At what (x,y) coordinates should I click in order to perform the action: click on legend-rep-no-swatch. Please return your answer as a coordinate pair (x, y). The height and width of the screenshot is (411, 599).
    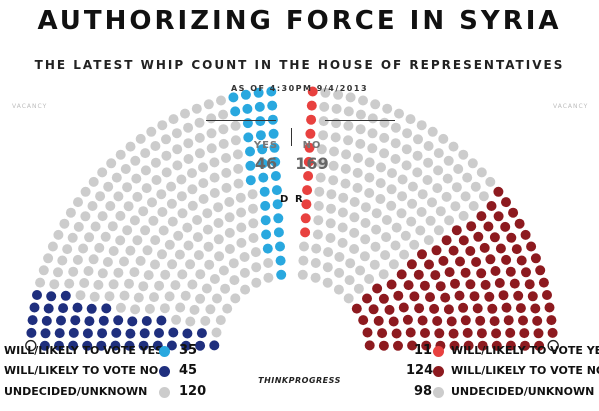
    Looking at the image, I should click on (438, 371).